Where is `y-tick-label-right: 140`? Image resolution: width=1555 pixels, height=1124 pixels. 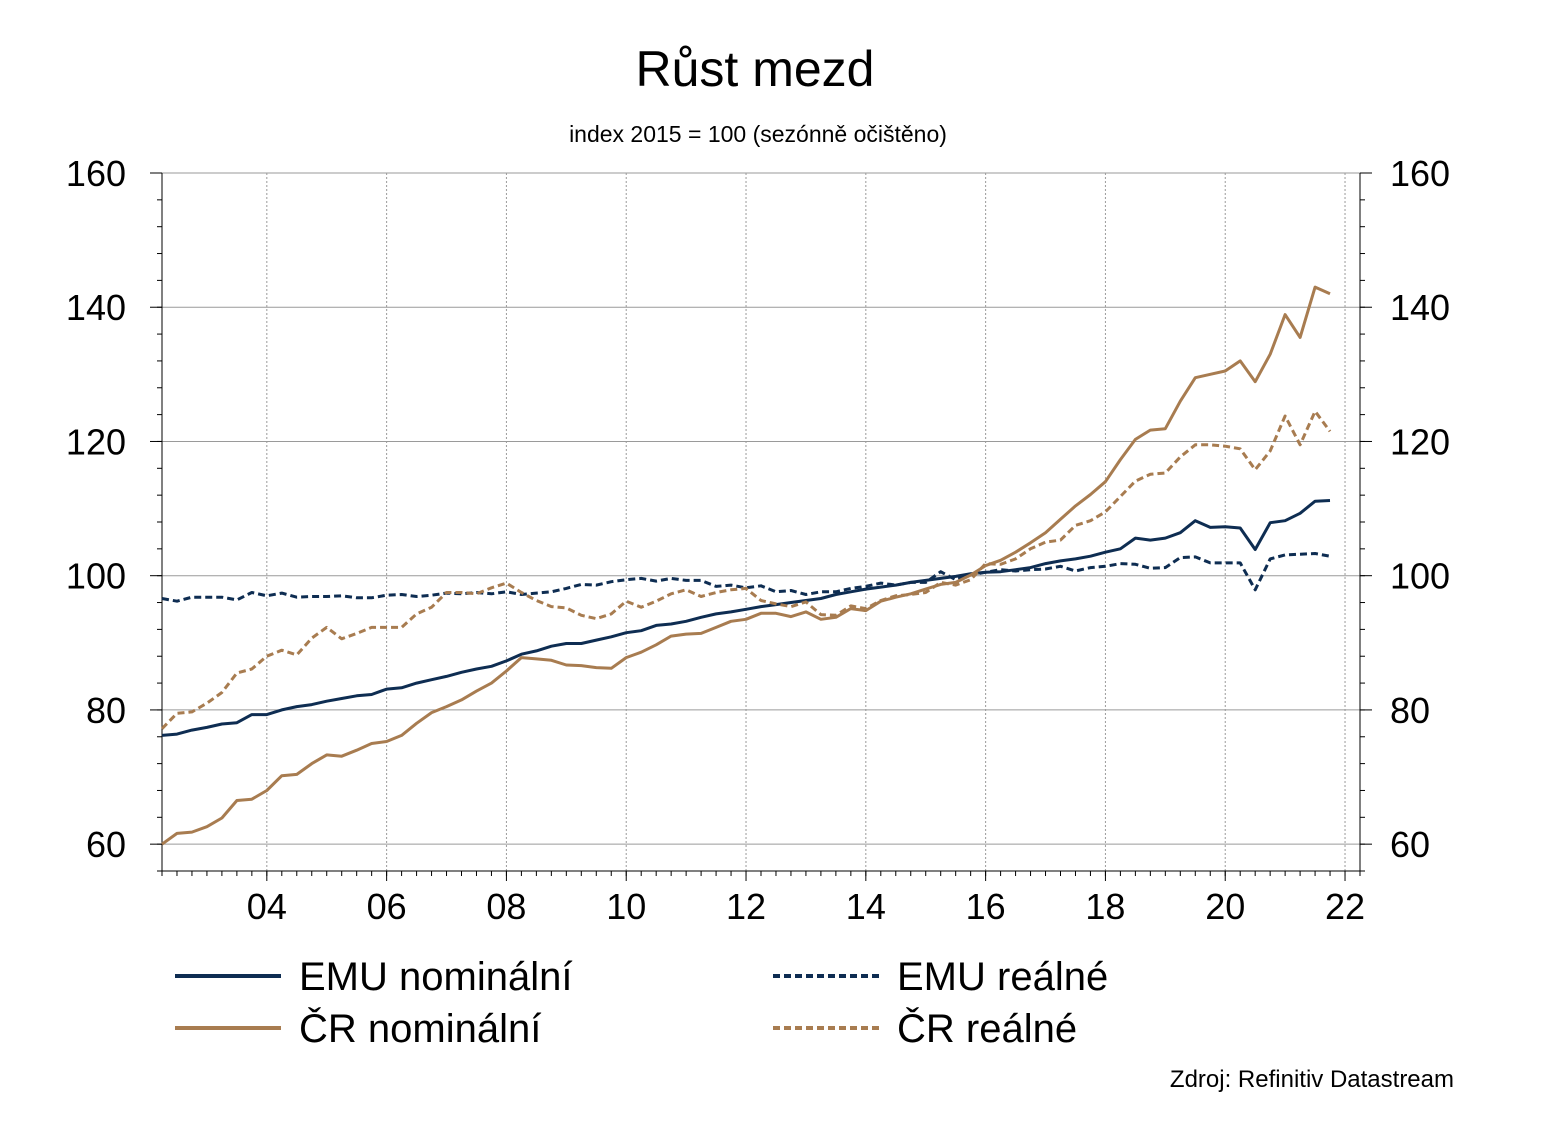
y-tick-label-right: 140 is located at coordinates (1420, 307).